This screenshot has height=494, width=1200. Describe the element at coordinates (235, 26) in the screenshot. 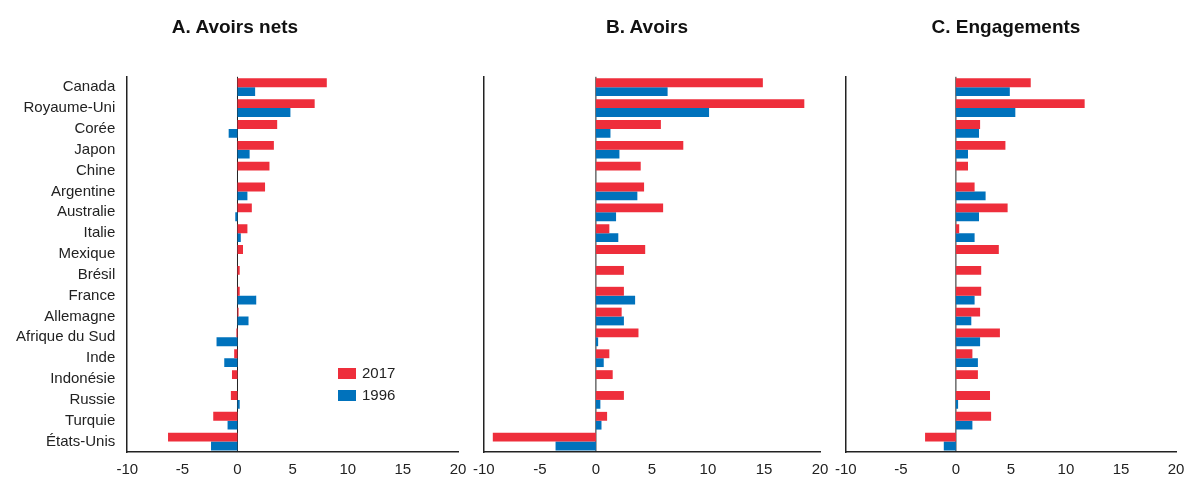

I see `chart-title: A. Avoirs nets` at that location.